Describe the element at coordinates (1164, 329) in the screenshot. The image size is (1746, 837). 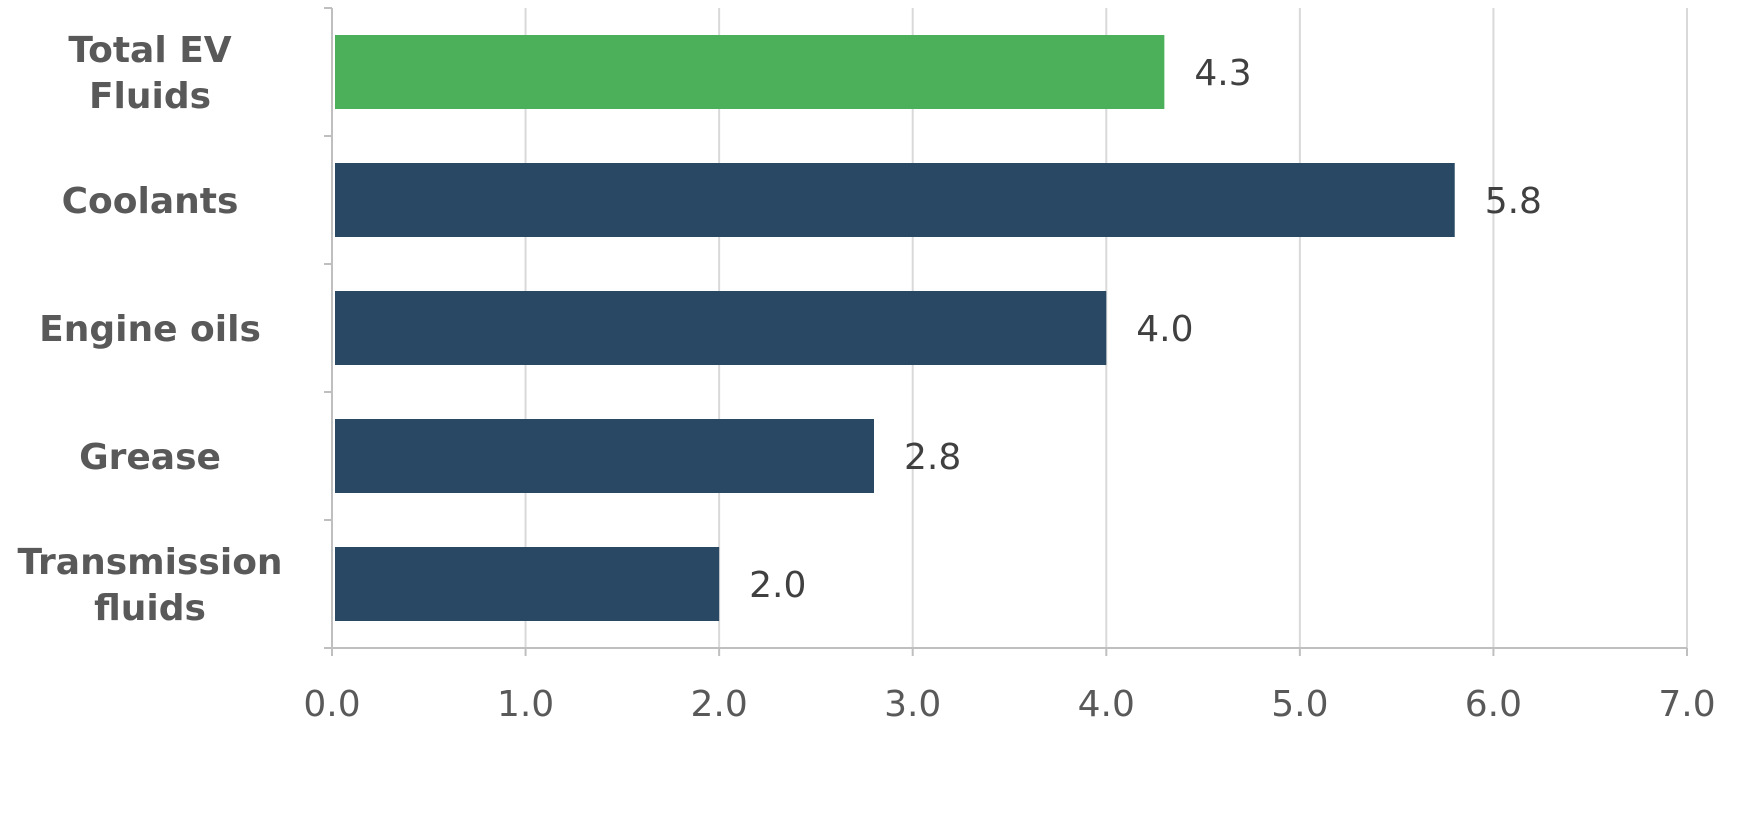
I see `value-label-2: 4.0` at that location.